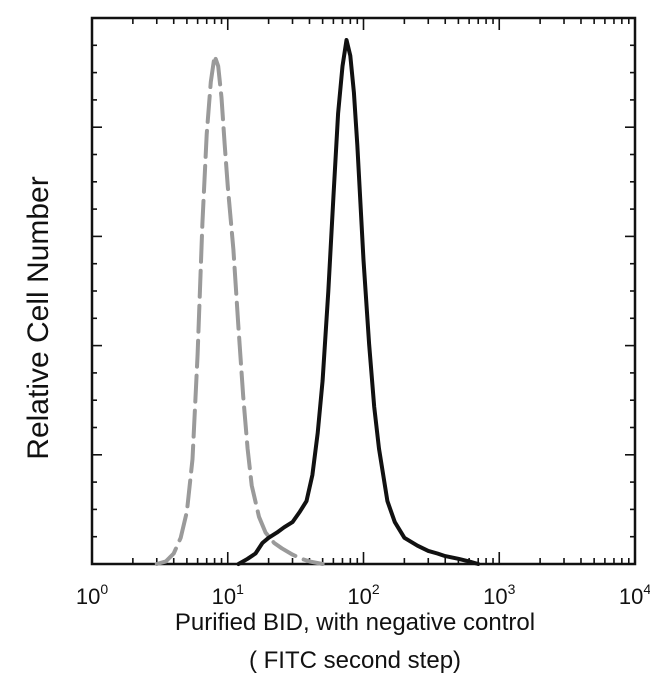  What do you see at coordinates (355, 660) in the screenshot?
I see `x-axis-sublabel: ( FITC second step)` at bounding box center [355, 660].